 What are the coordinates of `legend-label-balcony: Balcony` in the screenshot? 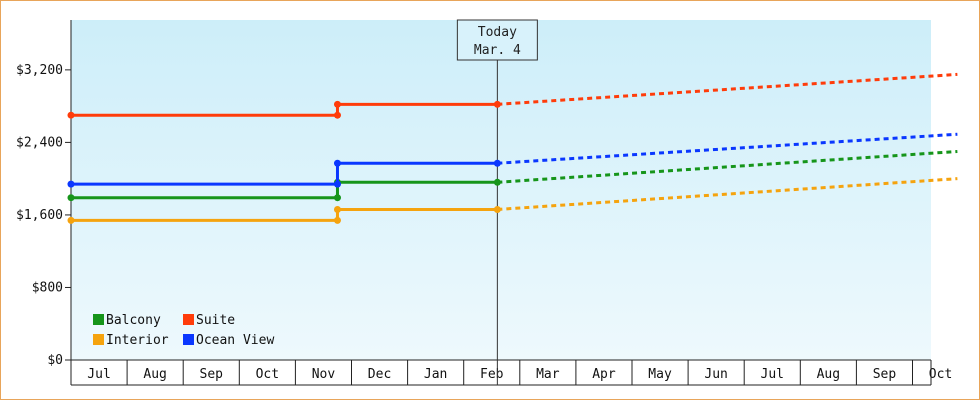 It's located at (133, 320).